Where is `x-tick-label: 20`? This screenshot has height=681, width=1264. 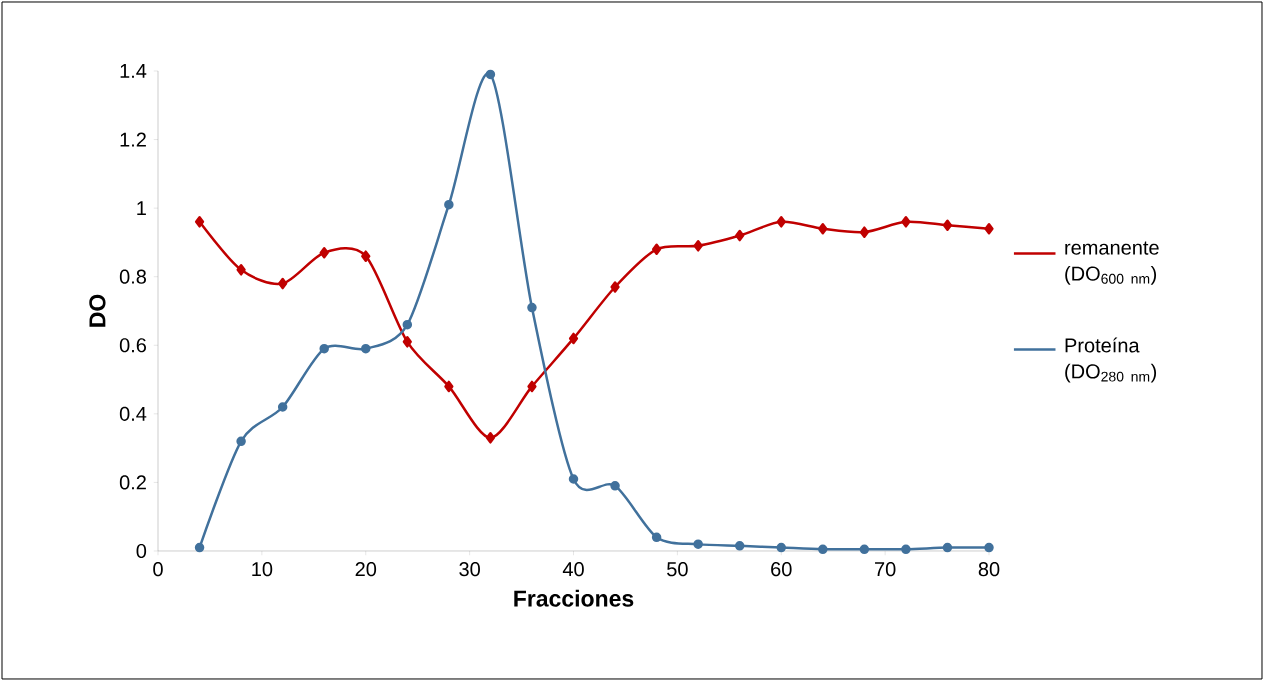
x-tick-label: 20 is located at coordinates (366, 569).